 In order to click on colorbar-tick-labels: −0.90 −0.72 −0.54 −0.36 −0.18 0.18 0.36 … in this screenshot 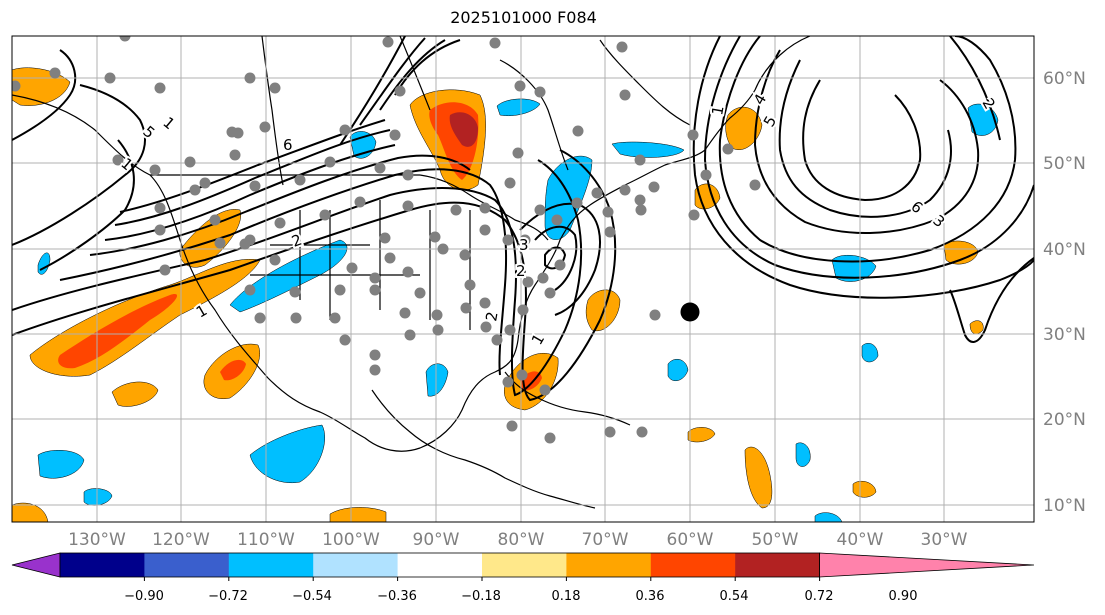, I will do `click(520, 596)`.